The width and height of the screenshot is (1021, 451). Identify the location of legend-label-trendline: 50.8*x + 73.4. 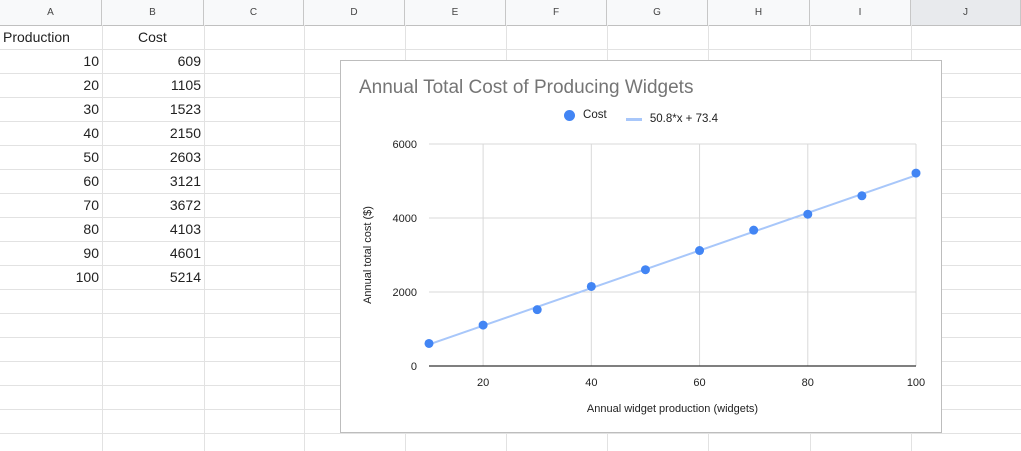
(683, 119).